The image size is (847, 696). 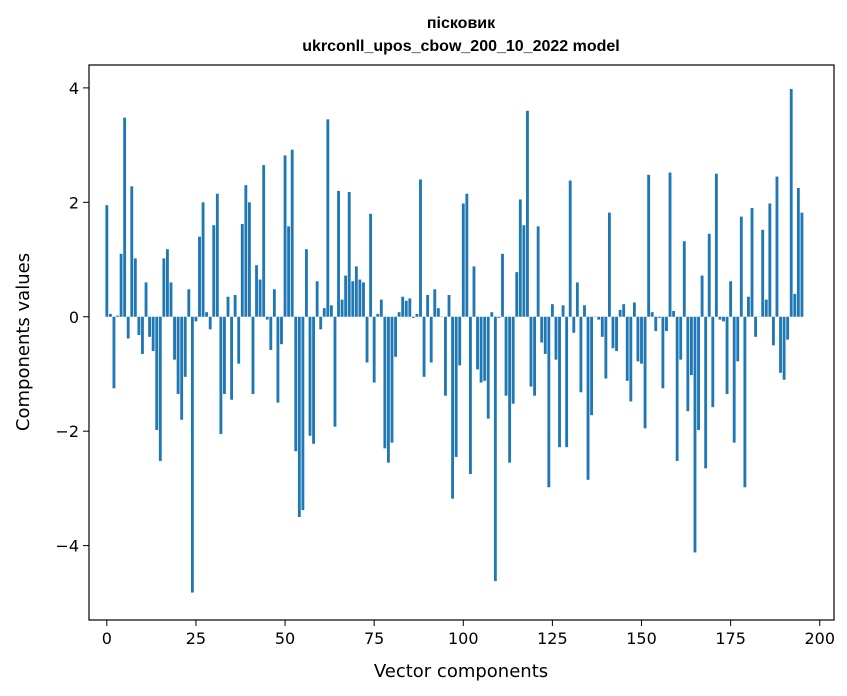 I want to click on x-axis-ticks: 0 25 50 75 100 125 150 175 200, so click(x=468, y=634).